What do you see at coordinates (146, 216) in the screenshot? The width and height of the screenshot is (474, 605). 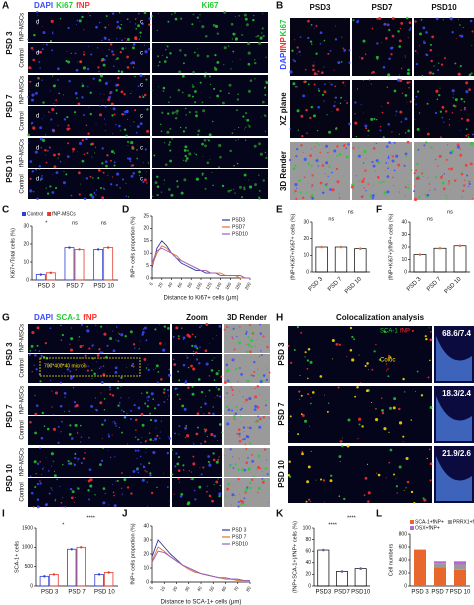 I see `y-tick-label: 25` at bounding box center [146, 216].